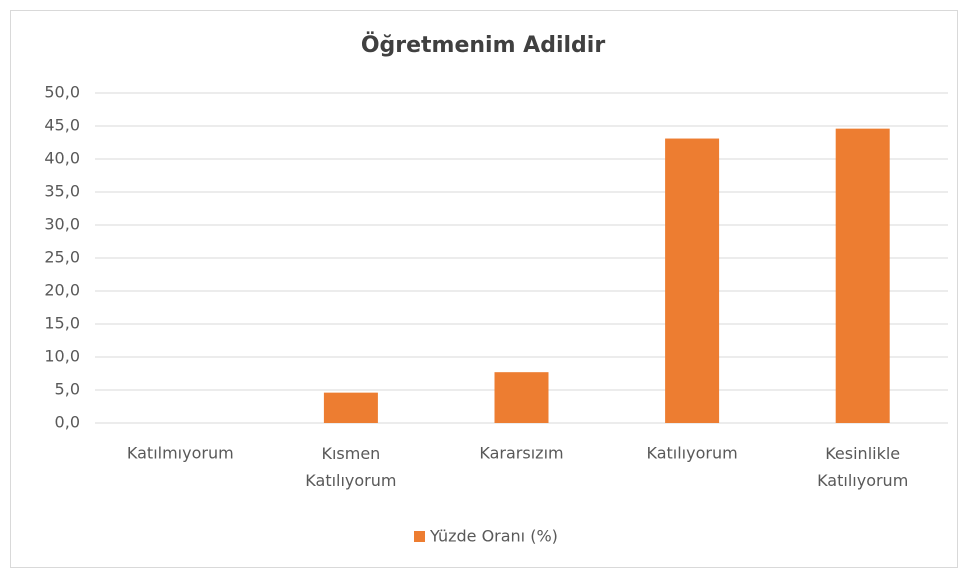 The image size is (967, 579). Describe the element at coordinates (862, 467) in the screenshot. I see `x-tick-label: Kesinlikle Katılıyorum` at that location.